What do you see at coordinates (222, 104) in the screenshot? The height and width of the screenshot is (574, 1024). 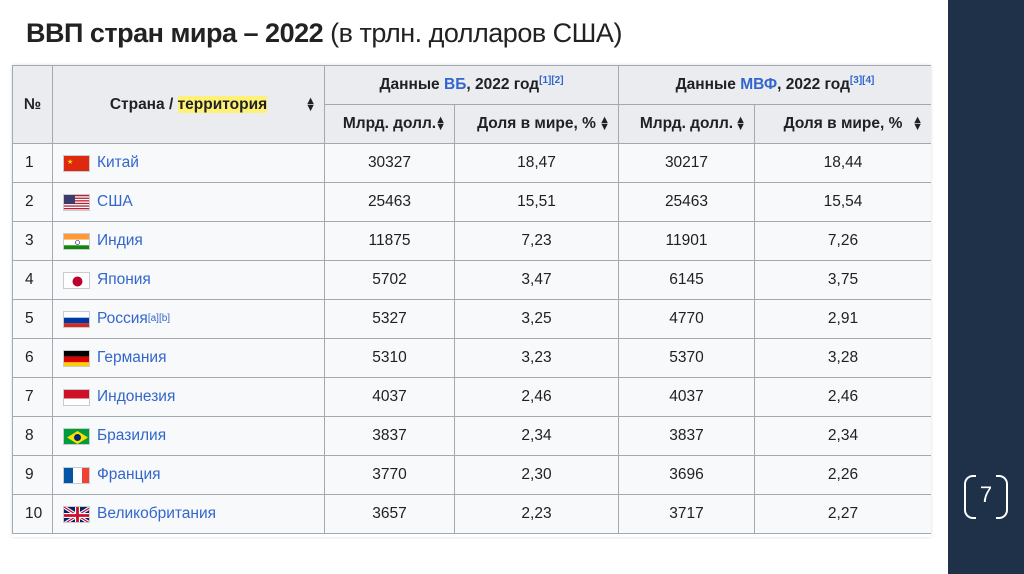 I see `header-country-highlight: территория` at bounding box center [222, 104].